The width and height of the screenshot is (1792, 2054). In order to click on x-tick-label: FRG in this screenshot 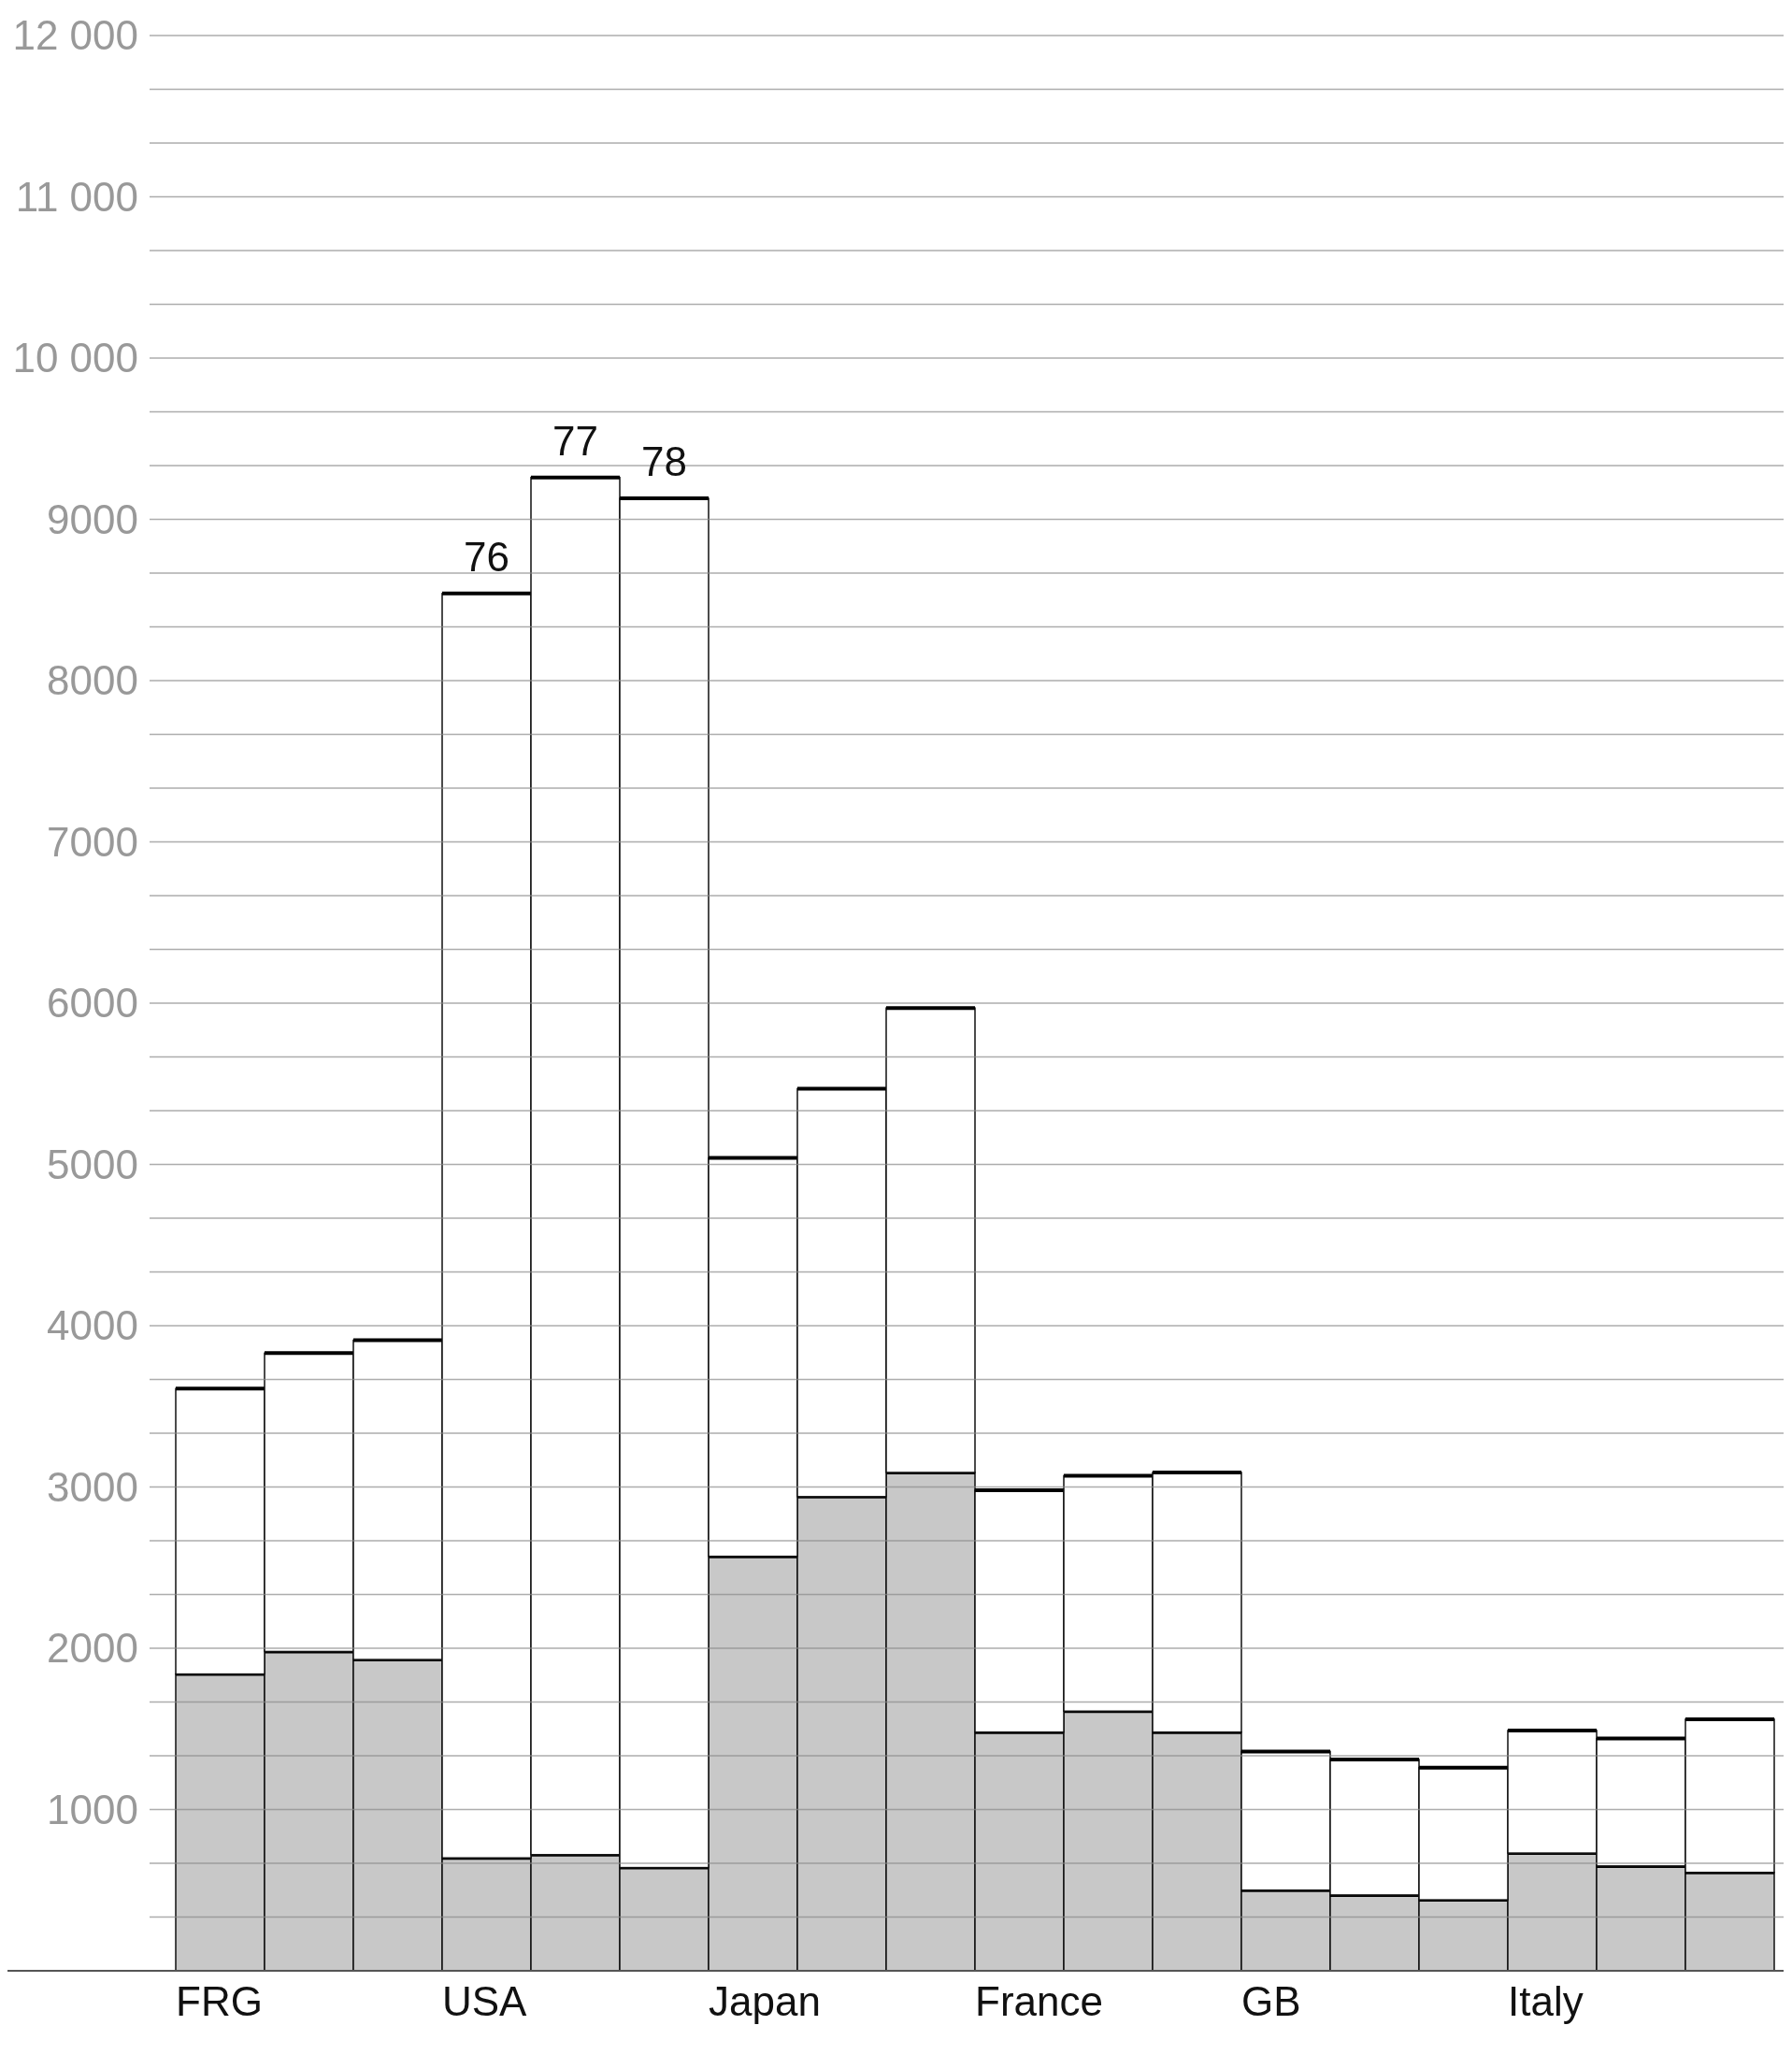, I will do `click(219, 2001)`.